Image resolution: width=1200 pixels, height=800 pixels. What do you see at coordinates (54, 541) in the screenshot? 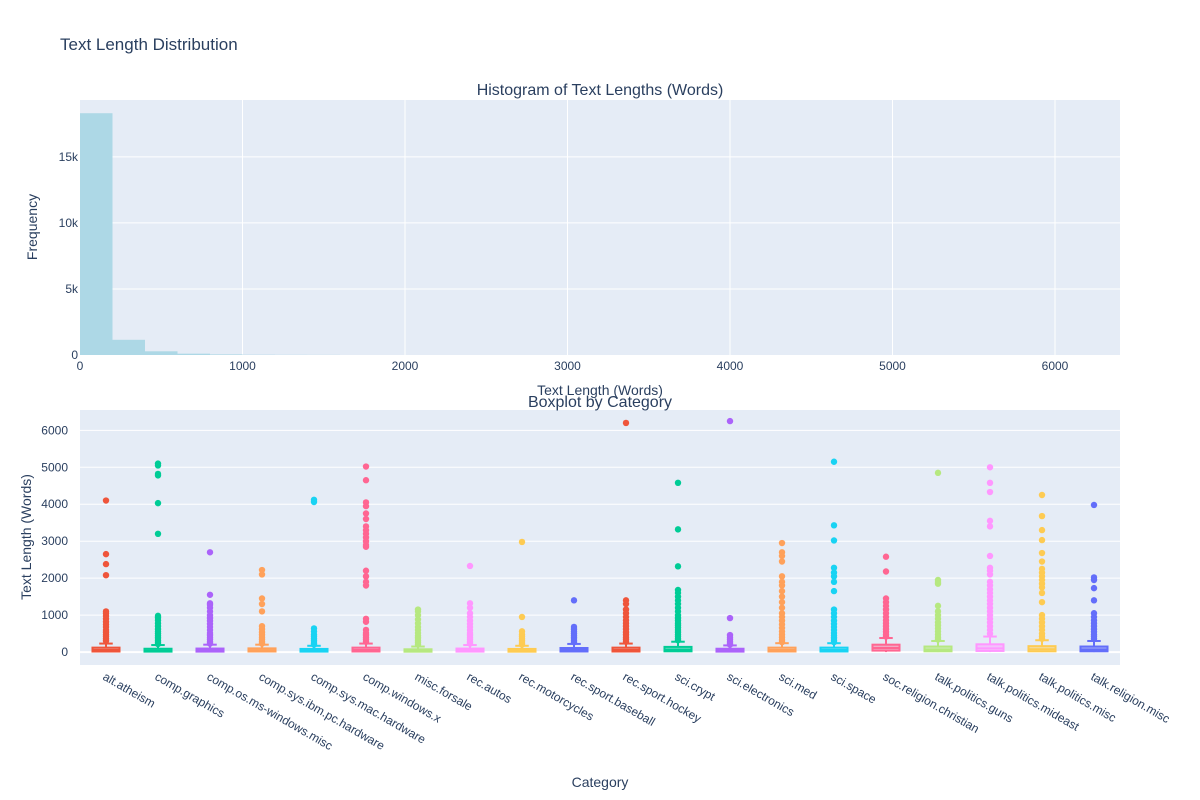
I see `boxplot-y-ticks: 0 1000 2000 3000 4000 5000 6000` at bounding box center [54, 541].